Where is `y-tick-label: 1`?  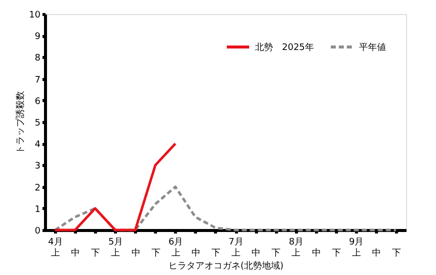 y-tick-label: 1 is located at coordinates (37, 209).